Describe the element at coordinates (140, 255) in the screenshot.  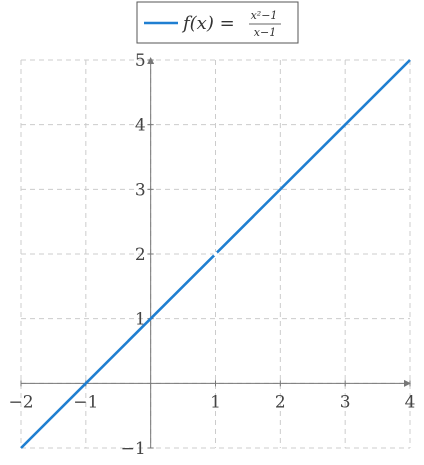
I see `y-tick-label: 2` at that location.